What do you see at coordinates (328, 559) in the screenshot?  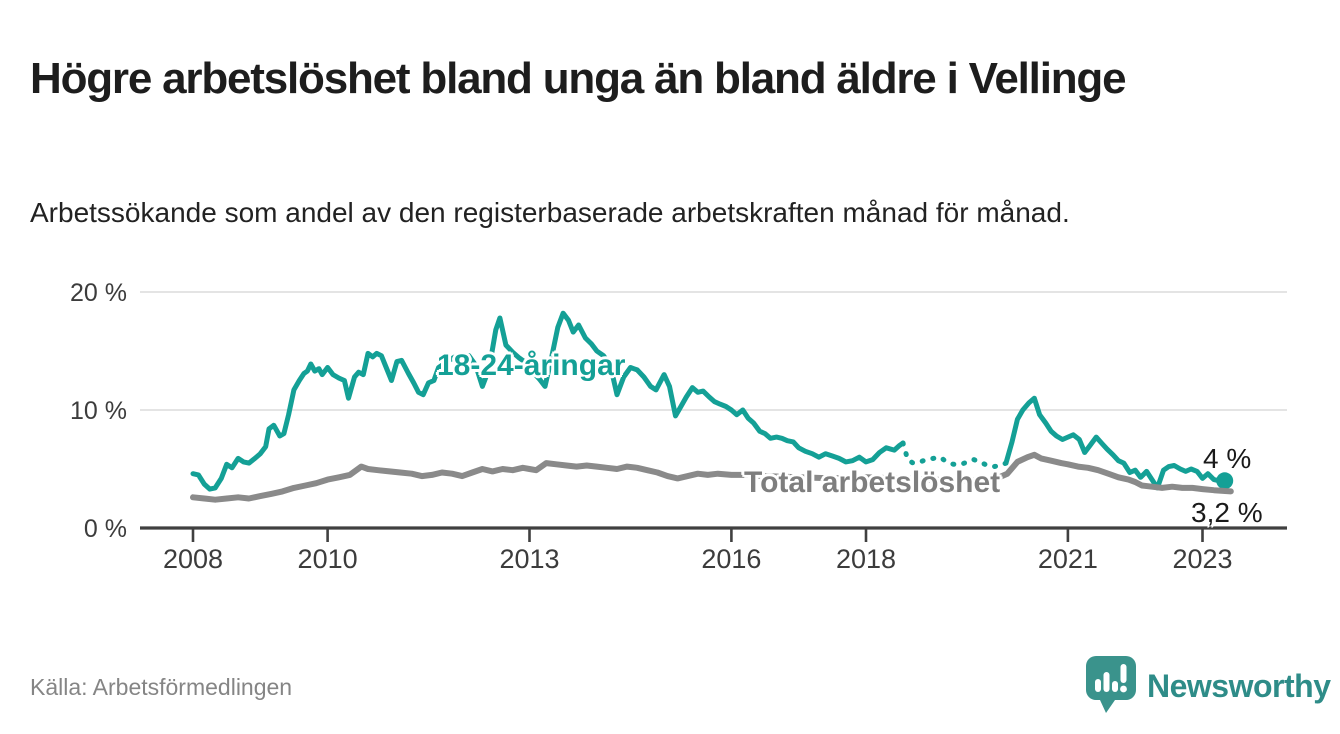 I see `x-axis-tick-label: 2010` at bounding box center [328, 559].